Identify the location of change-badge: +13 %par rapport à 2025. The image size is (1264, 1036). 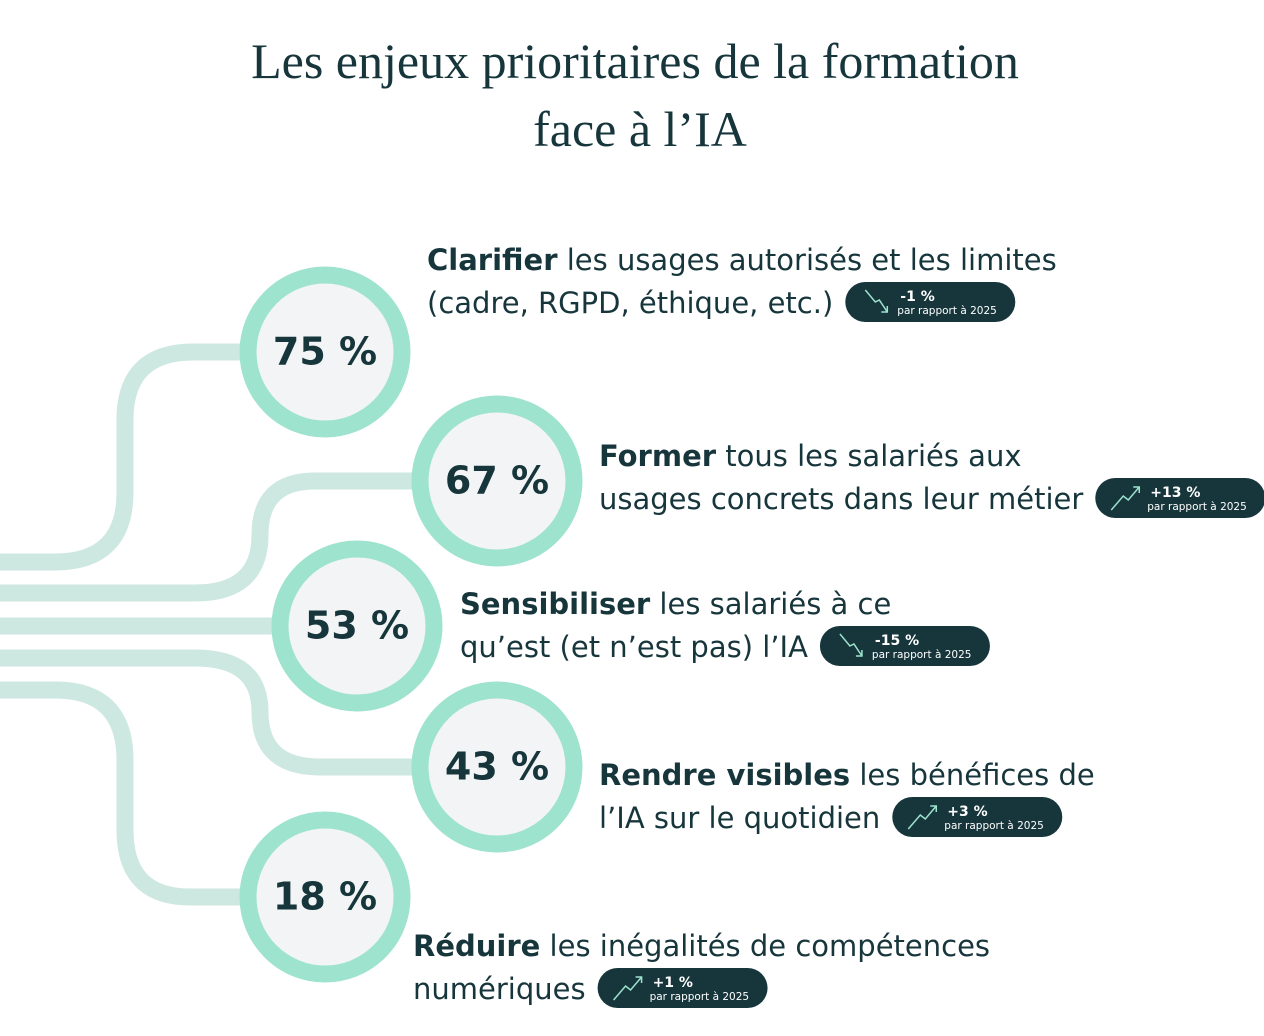
(1179, 498).